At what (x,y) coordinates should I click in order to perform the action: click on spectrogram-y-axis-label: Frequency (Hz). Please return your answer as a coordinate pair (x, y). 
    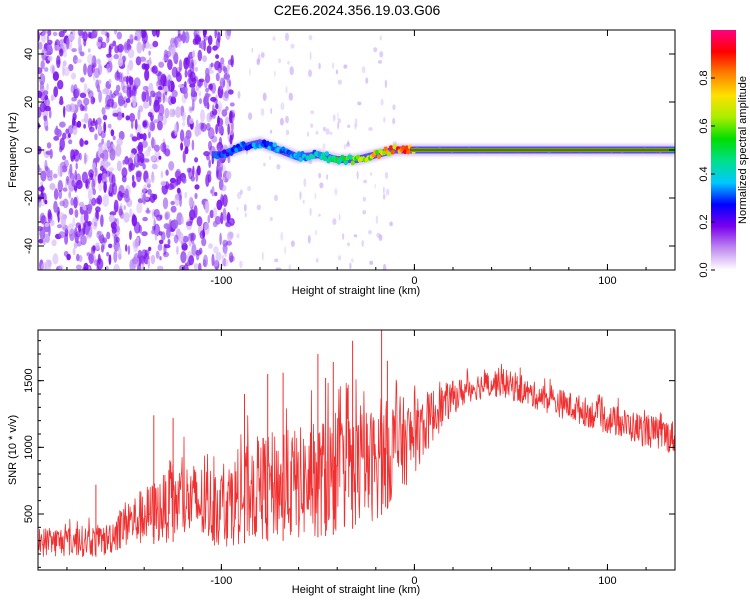
    Looking at the image, I should click on (13, 150).